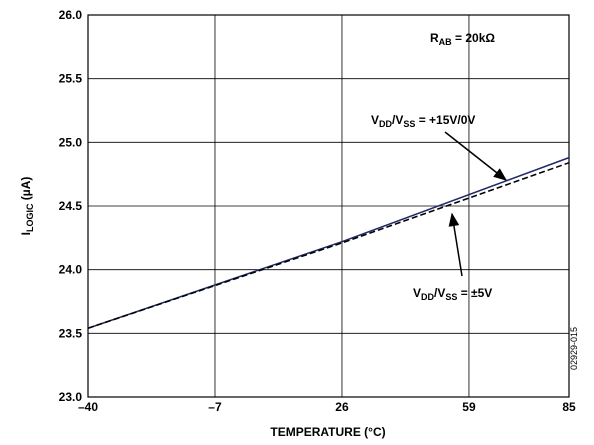 The width and height of the screenshot is (594, 445). What do you see at coordinates (71, 270) in the screenshot?
I see `y-tick-label: 24.0` at bounding box center [71, 270].